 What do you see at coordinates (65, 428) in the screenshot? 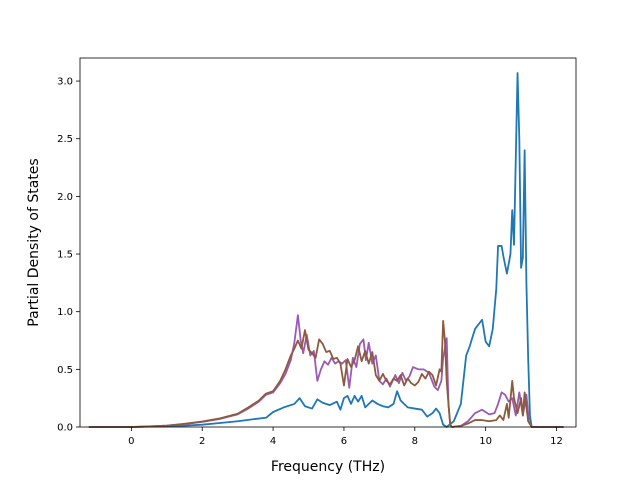
I see `y-tick-label: 0.0` at bounding box center [65, 428].